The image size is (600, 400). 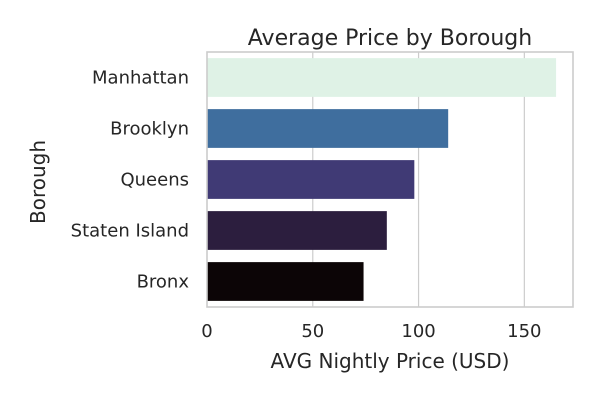 What do you see at coordinates (285, 281) in the screenshot?
I see `bar-bronx` at bounding box center [285, 281].